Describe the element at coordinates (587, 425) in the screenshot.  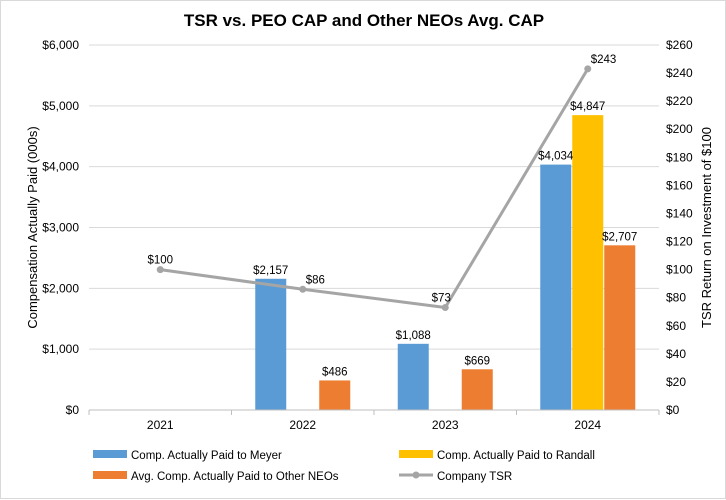
I see `x-tick-label: 2024` at that location.